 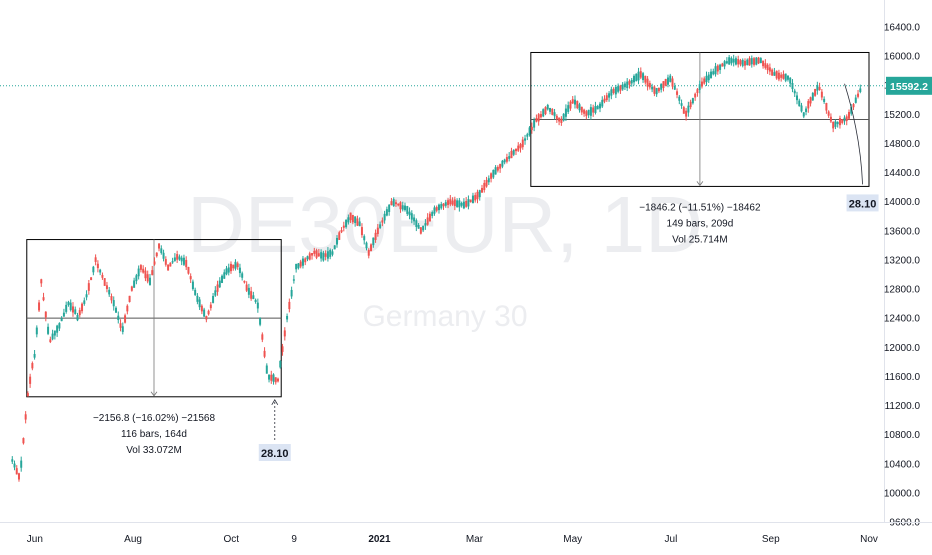 I want to click on time-axis: Jun Aug Oct 9 2021 Mar May Jul Sep Nov, so click(x=466, y=534).